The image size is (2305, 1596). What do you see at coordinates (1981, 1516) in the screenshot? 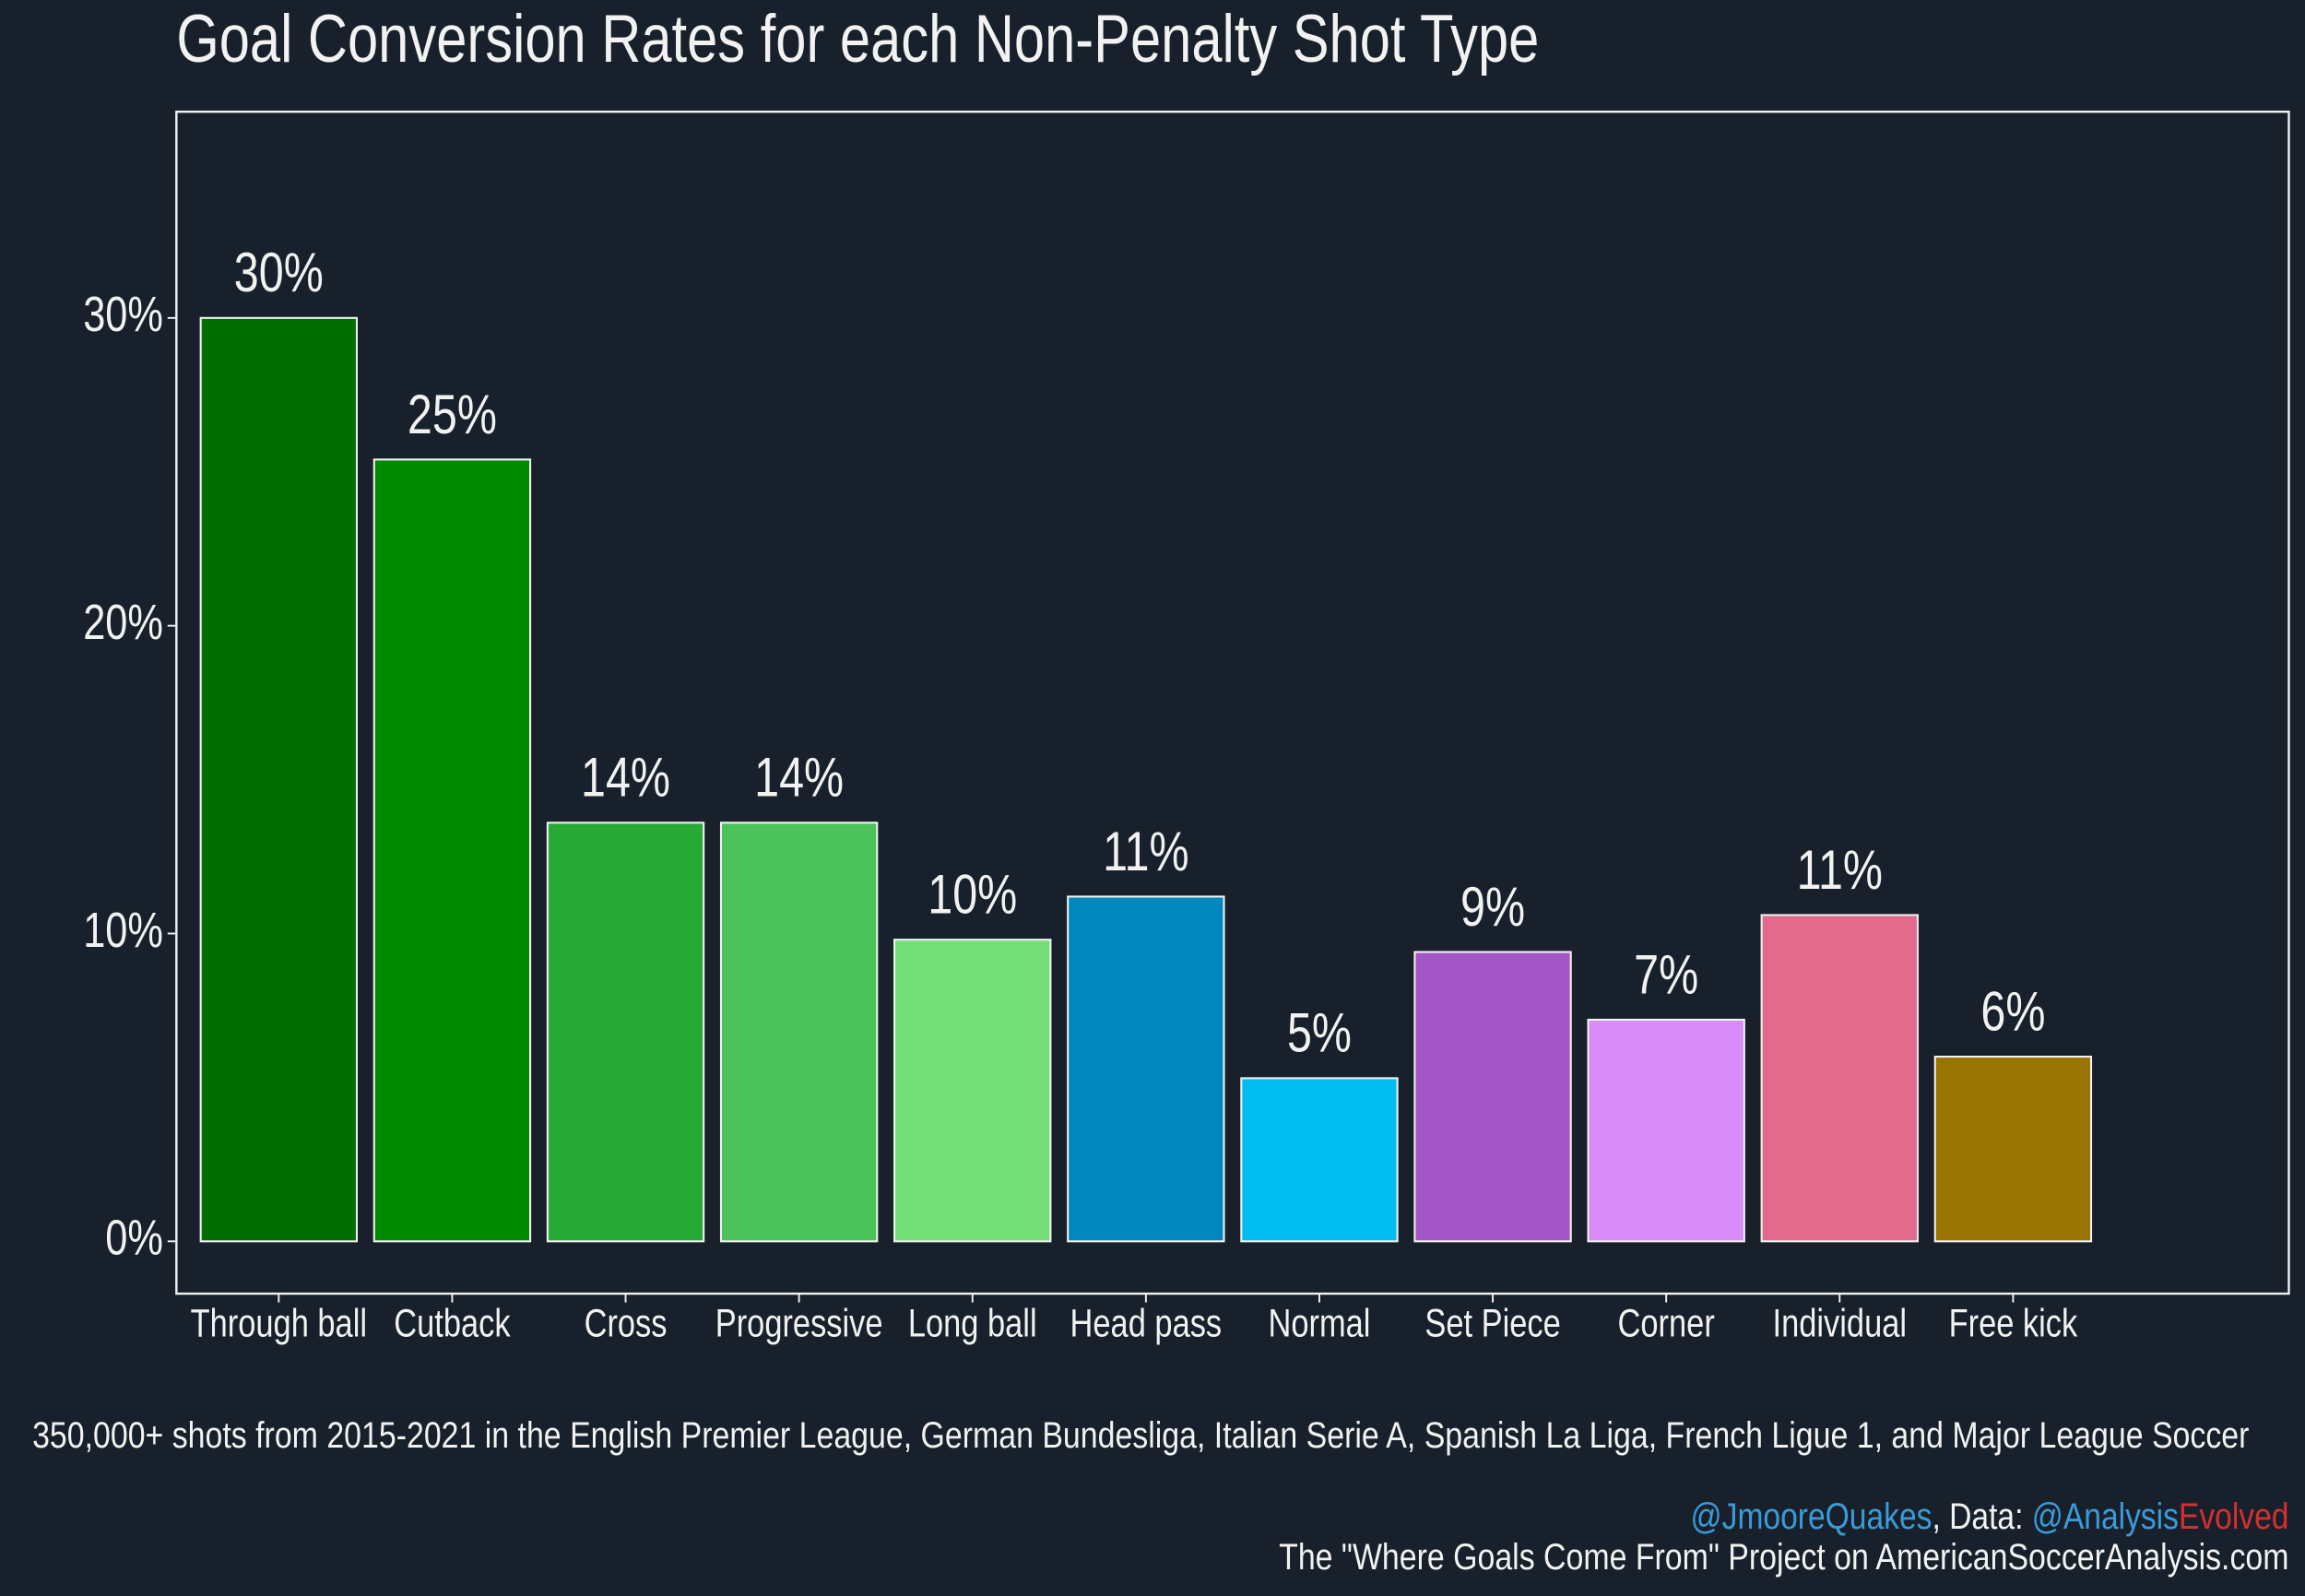
I see `credit-data-prefix: , Data:` at bounding box center [1981, 1516].